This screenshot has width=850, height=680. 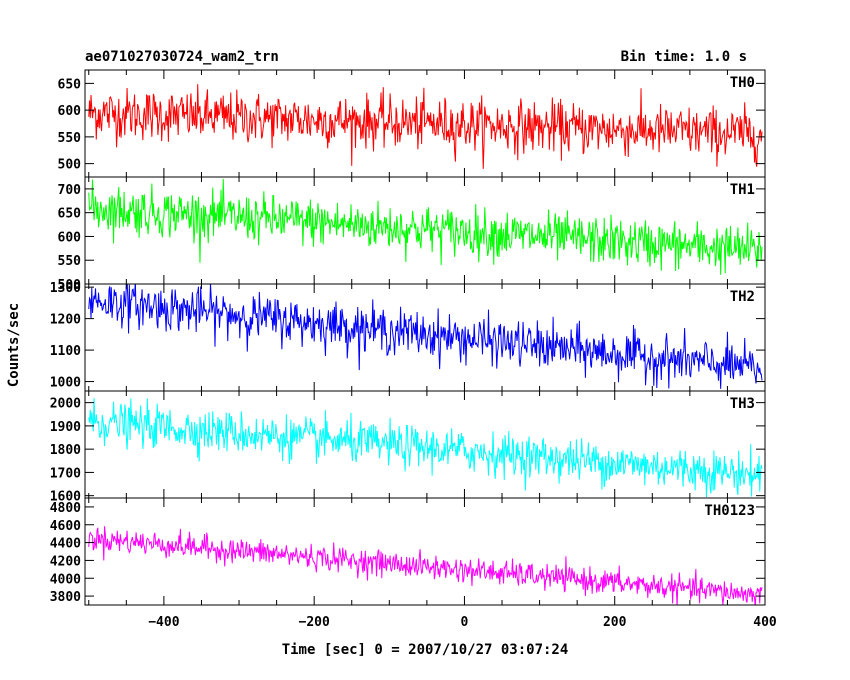 What do you see at coordinates (684, 57) in the screenshot?
I see `bin-time-label: Bin time: 1.0 s` at bounding box center [684, 57].